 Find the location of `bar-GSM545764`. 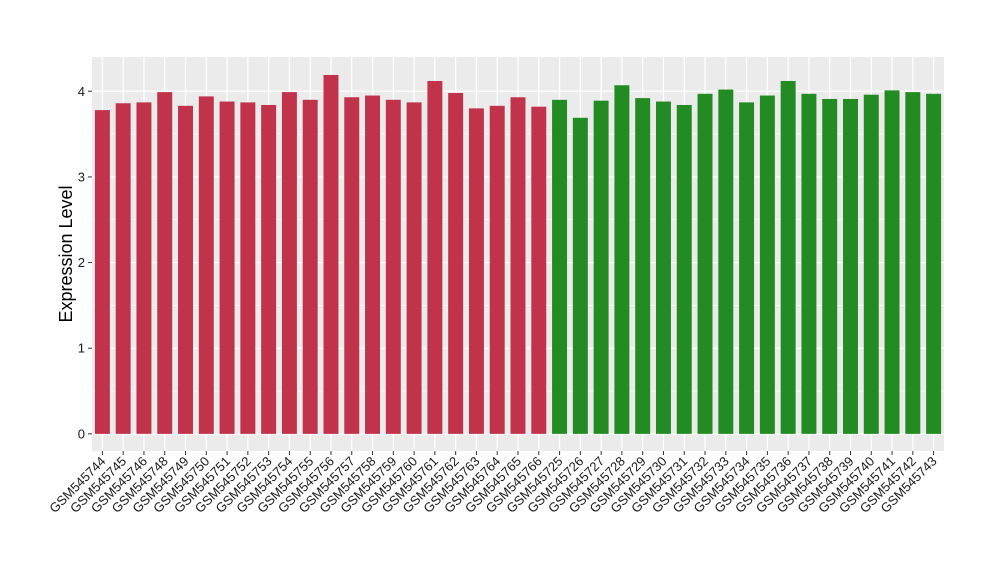

bar-GSM545764 is located at coordinates (497, 269).